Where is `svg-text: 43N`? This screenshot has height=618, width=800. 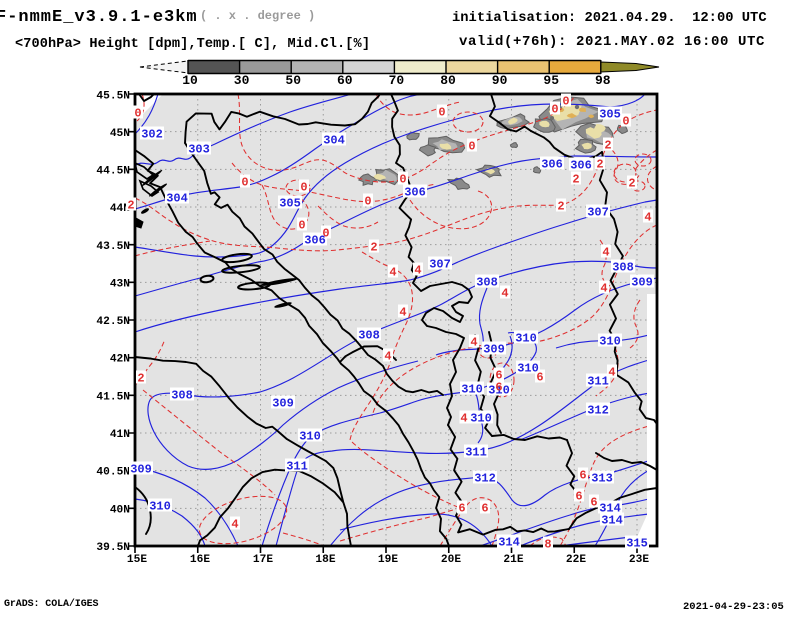
svg-text: 43N is located at coordinates (120, 285).